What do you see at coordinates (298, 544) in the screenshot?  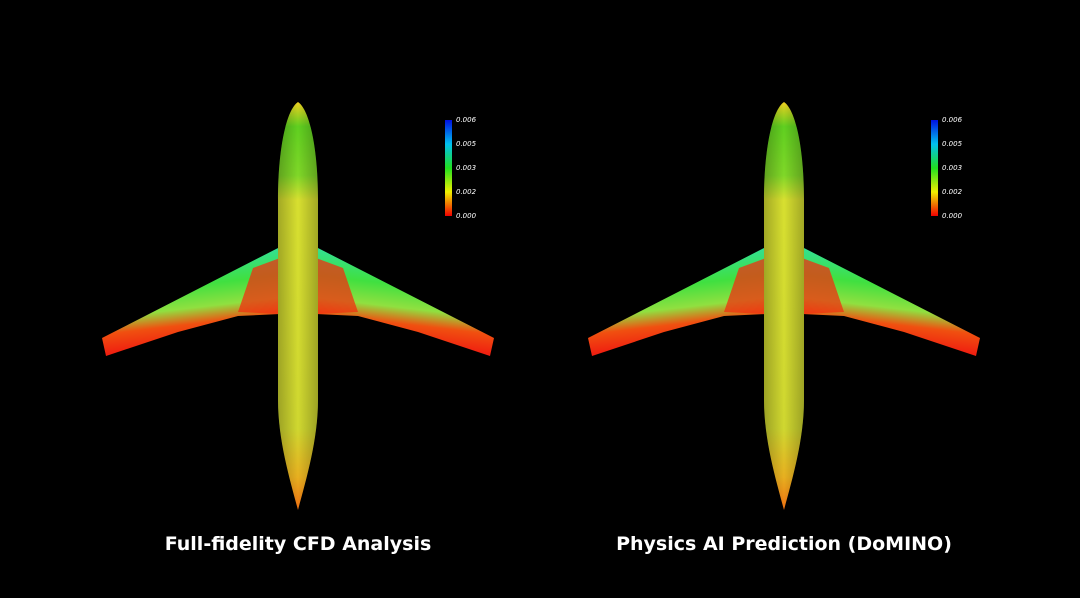 I see `caption: Full-fidelity CFD Analysis` at bounding box center [298, 544].